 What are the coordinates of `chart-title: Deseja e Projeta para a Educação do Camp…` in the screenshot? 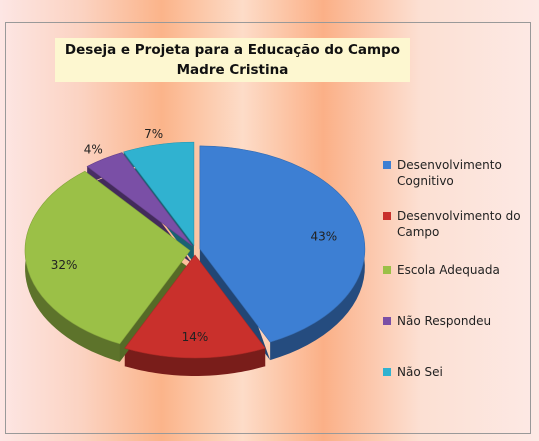 It's located at (232, 50).